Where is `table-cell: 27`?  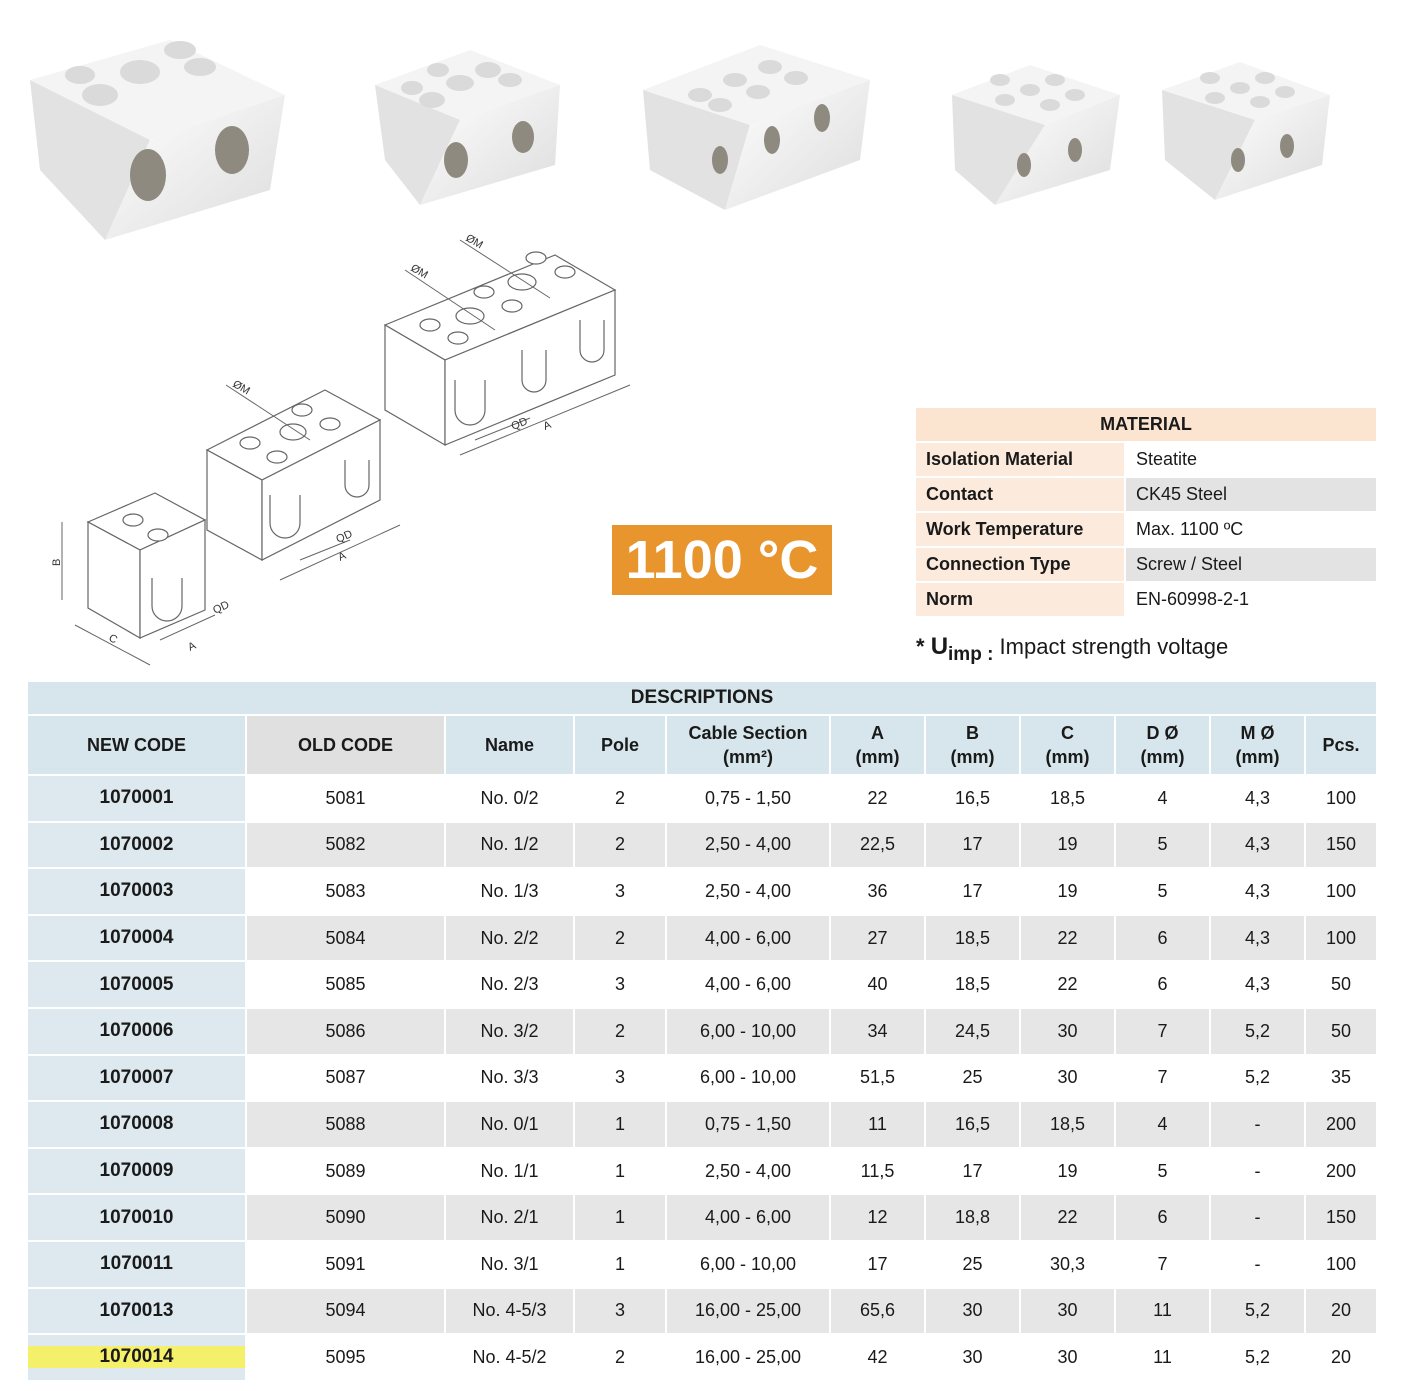 table-cell: 27 is located at coordinates (877, 938).